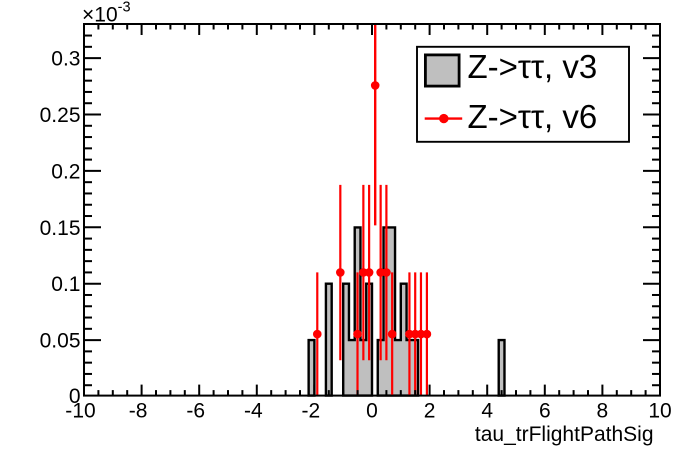  Describe the element at coordinates (65, 284) in the screenshot. I see `svg-text: 0.1` at that location.